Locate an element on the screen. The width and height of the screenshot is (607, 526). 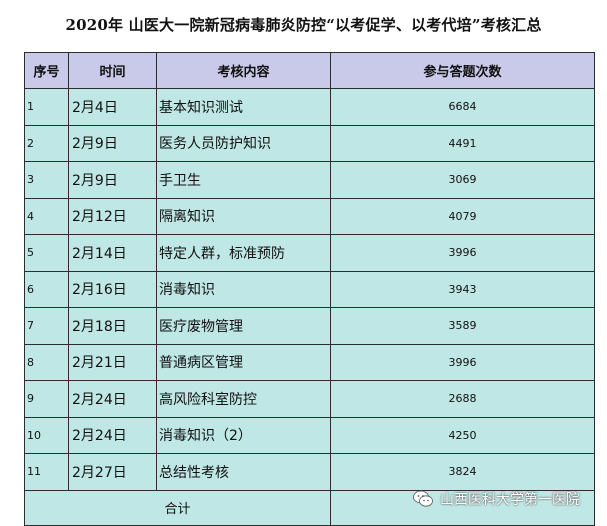
cell-topic: 特定人群，标准预防 is located at coordinates (243, 253).